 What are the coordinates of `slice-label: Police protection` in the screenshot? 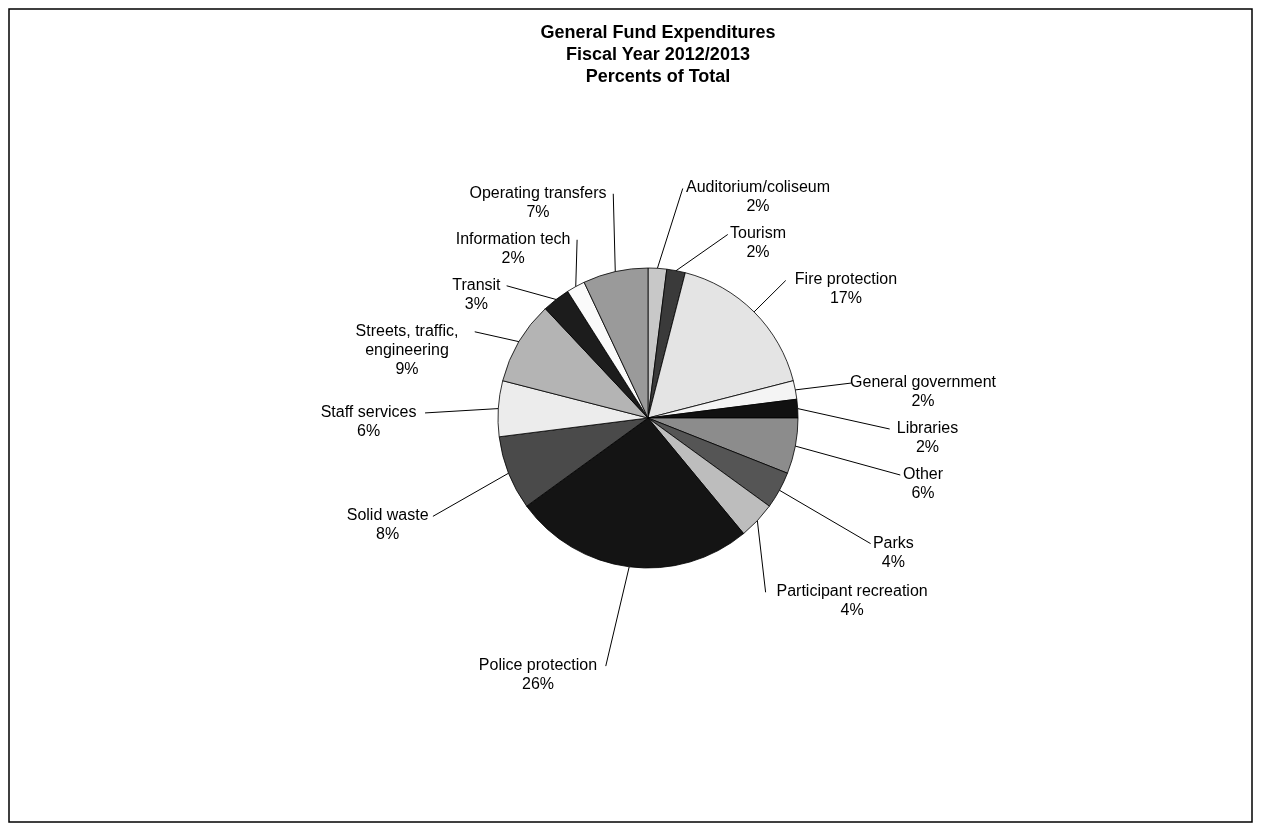 It's located at (538, 665).